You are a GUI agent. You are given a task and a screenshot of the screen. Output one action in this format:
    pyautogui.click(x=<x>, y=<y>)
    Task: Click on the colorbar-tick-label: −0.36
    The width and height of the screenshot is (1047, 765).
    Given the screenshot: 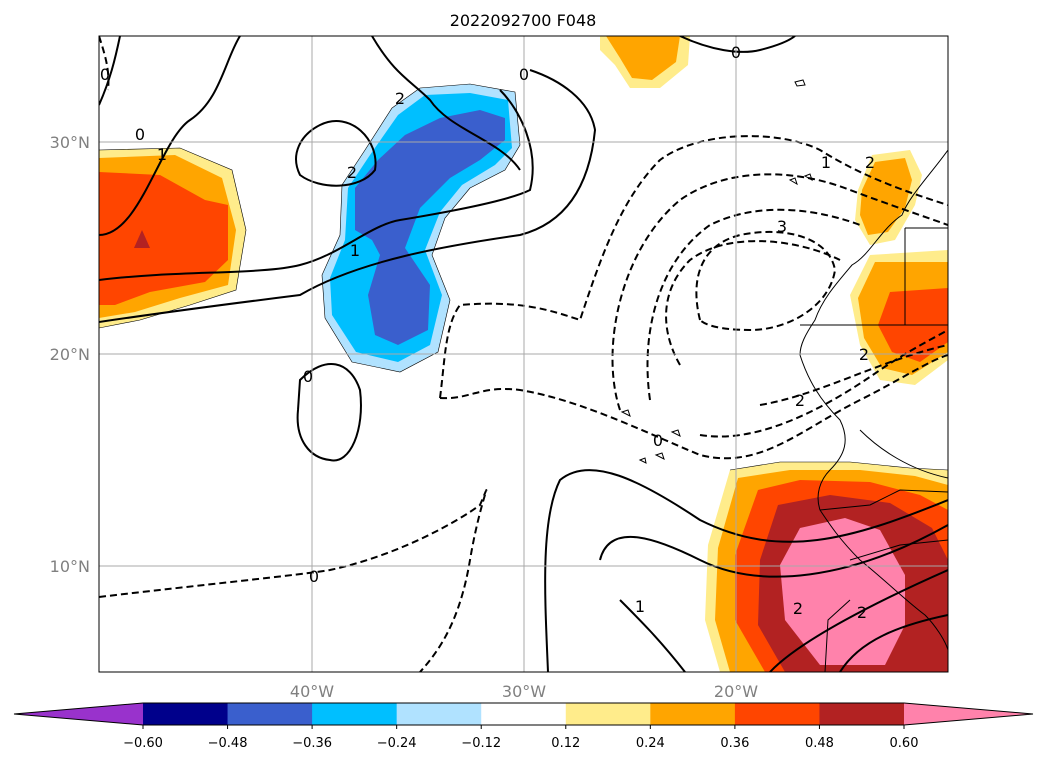 What is the action you would take?
    pyautogui.click(x=312, y=743)
    